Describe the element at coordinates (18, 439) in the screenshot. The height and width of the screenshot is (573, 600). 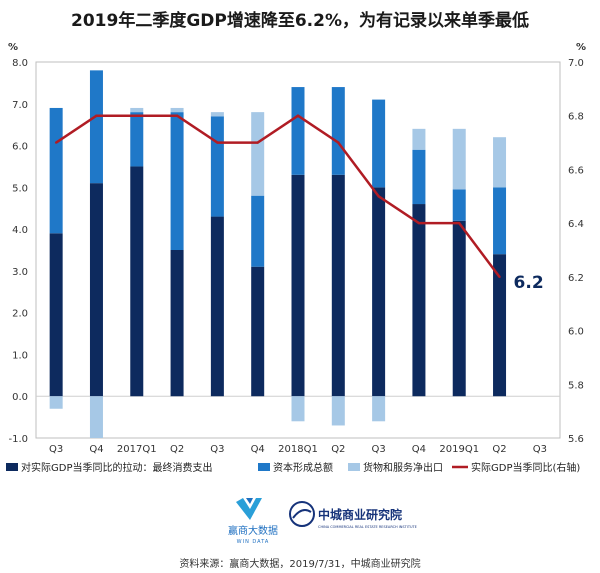
I see `left-tick-label: -1.0` at that location.